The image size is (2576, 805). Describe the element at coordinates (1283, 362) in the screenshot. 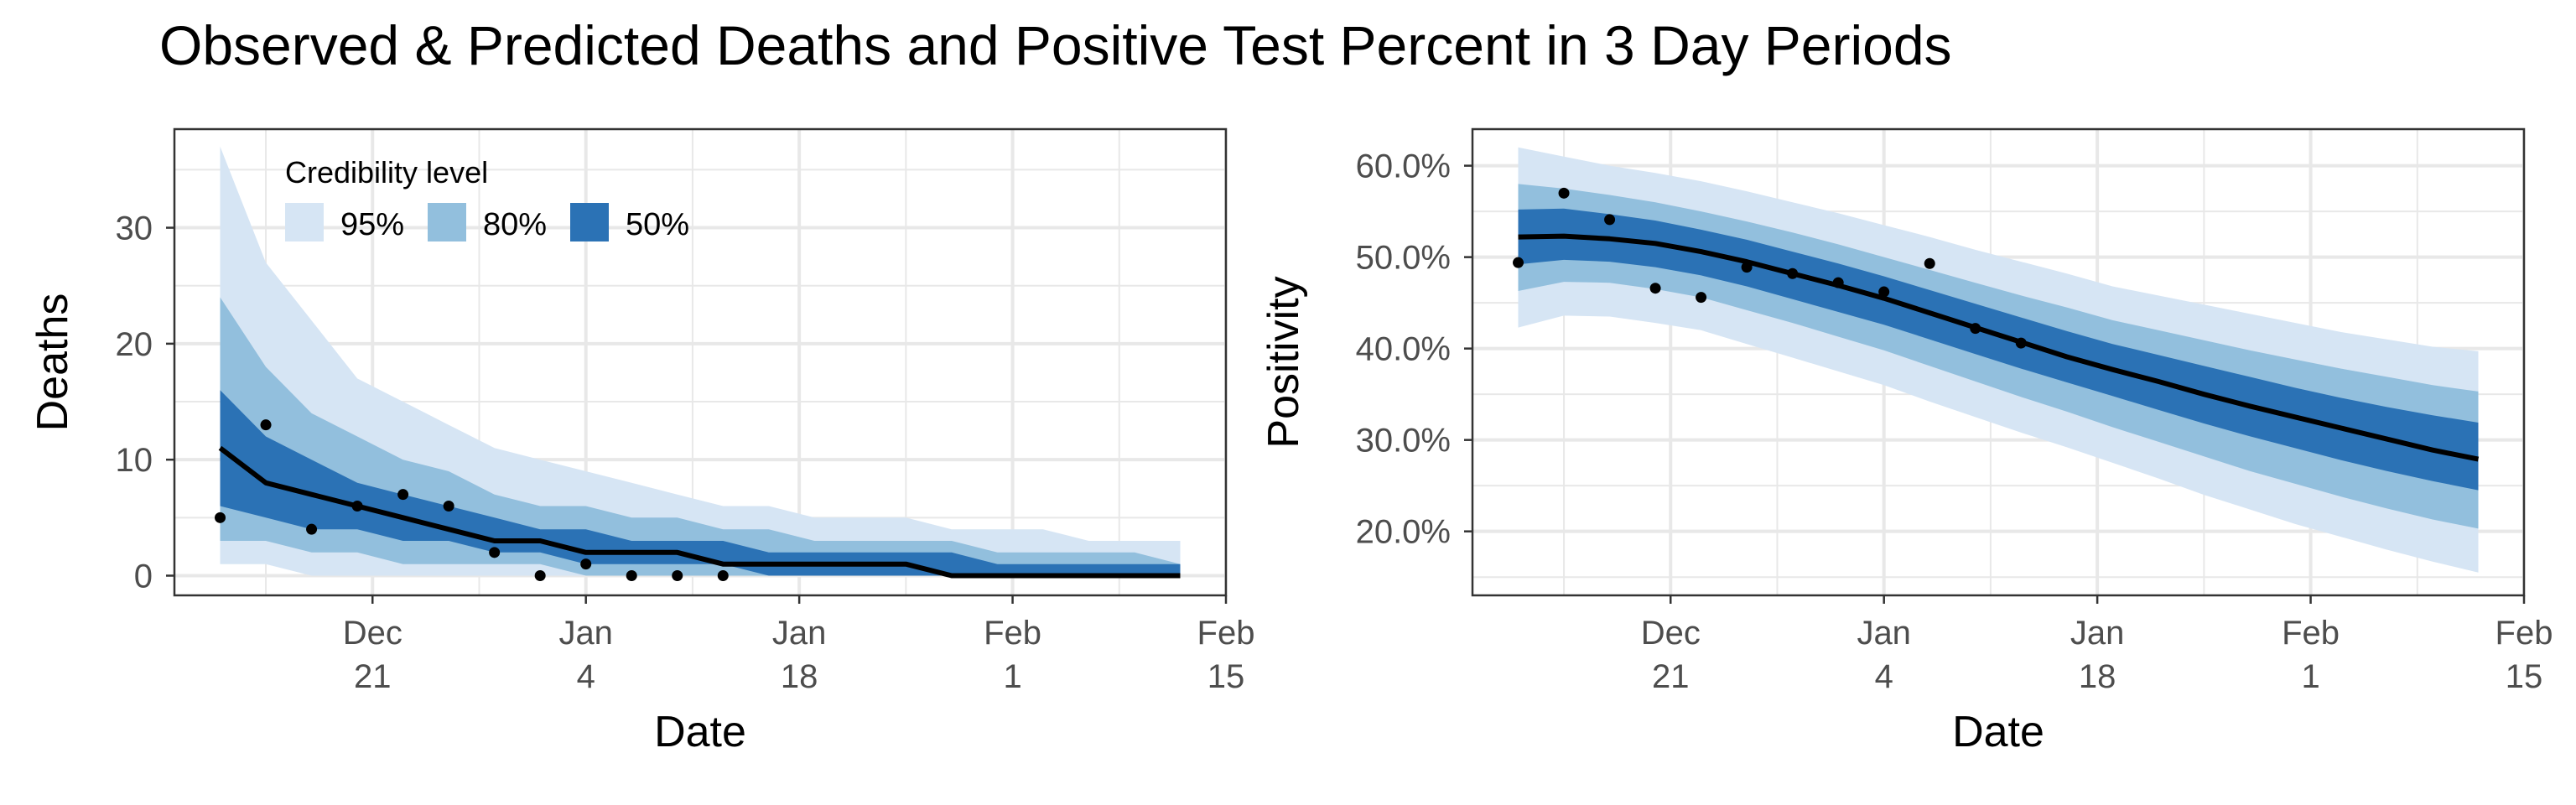

I see `y-axis-title: Positivity` at that location.